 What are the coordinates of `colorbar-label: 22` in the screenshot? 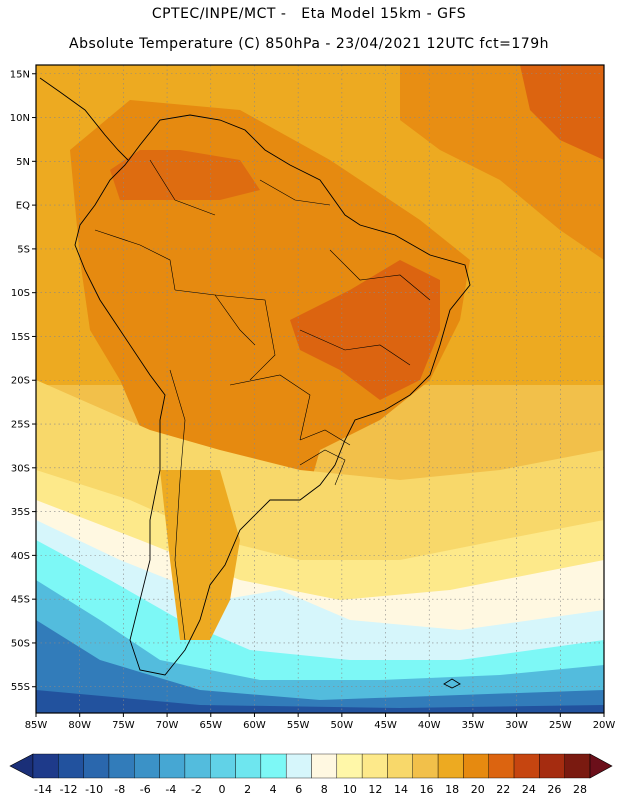 It's located at (503, 789).